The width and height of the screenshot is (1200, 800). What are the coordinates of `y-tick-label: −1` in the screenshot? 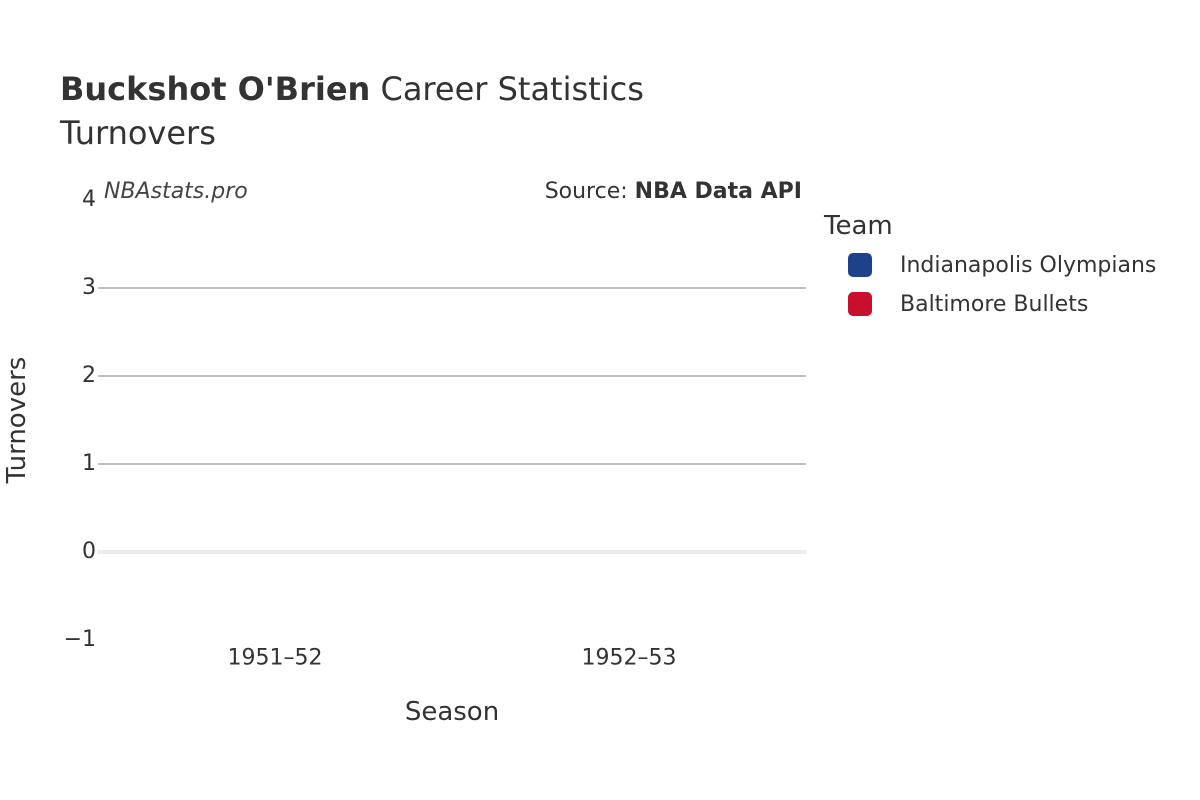 It's located at (79, 639).